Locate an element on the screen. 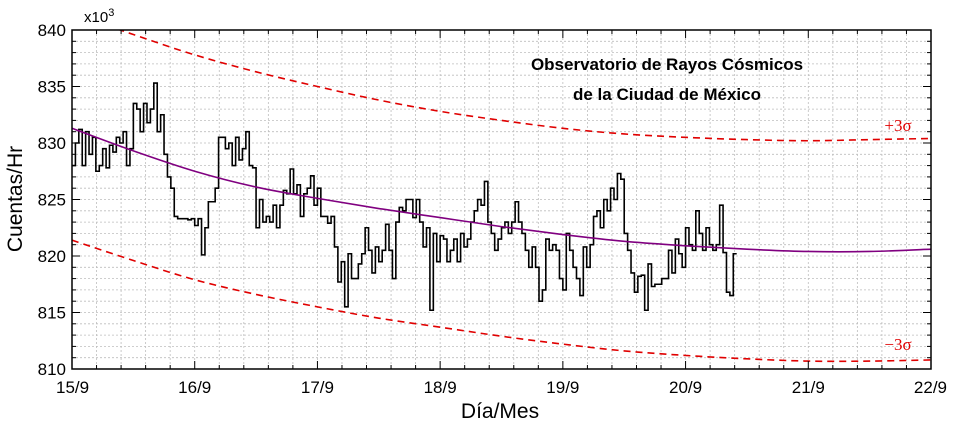 This screenshot has height=425, width=953. y-tick-label: 825 is located at coordinates (52, 200).